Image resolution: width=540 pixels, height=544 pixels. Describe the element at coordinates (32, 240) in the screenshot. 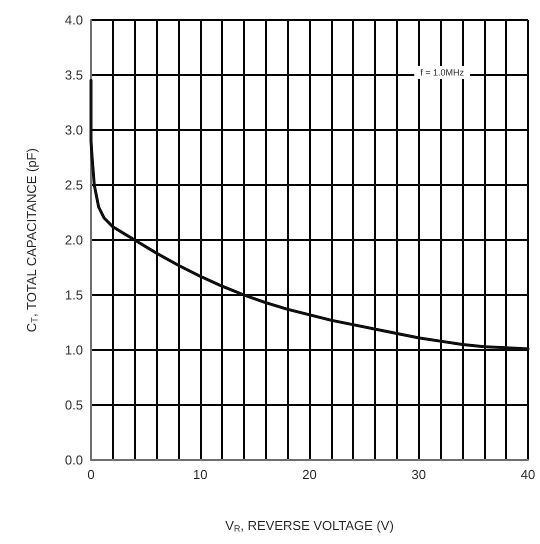

I see `y-axis-title: CT, TOTAL CAPACITANCE (pF)` at that location.